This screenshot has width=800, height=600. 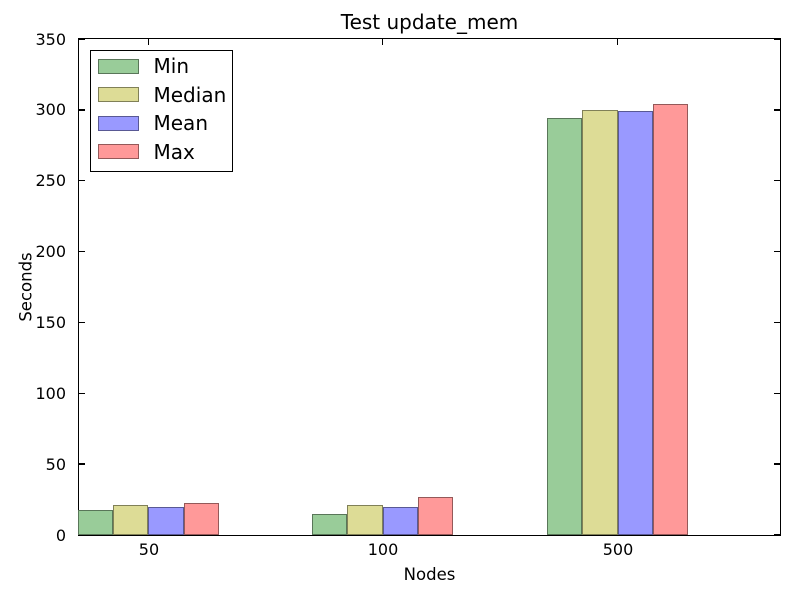 I want to click on y-tick-label: 150, so click(x=50, y=322).